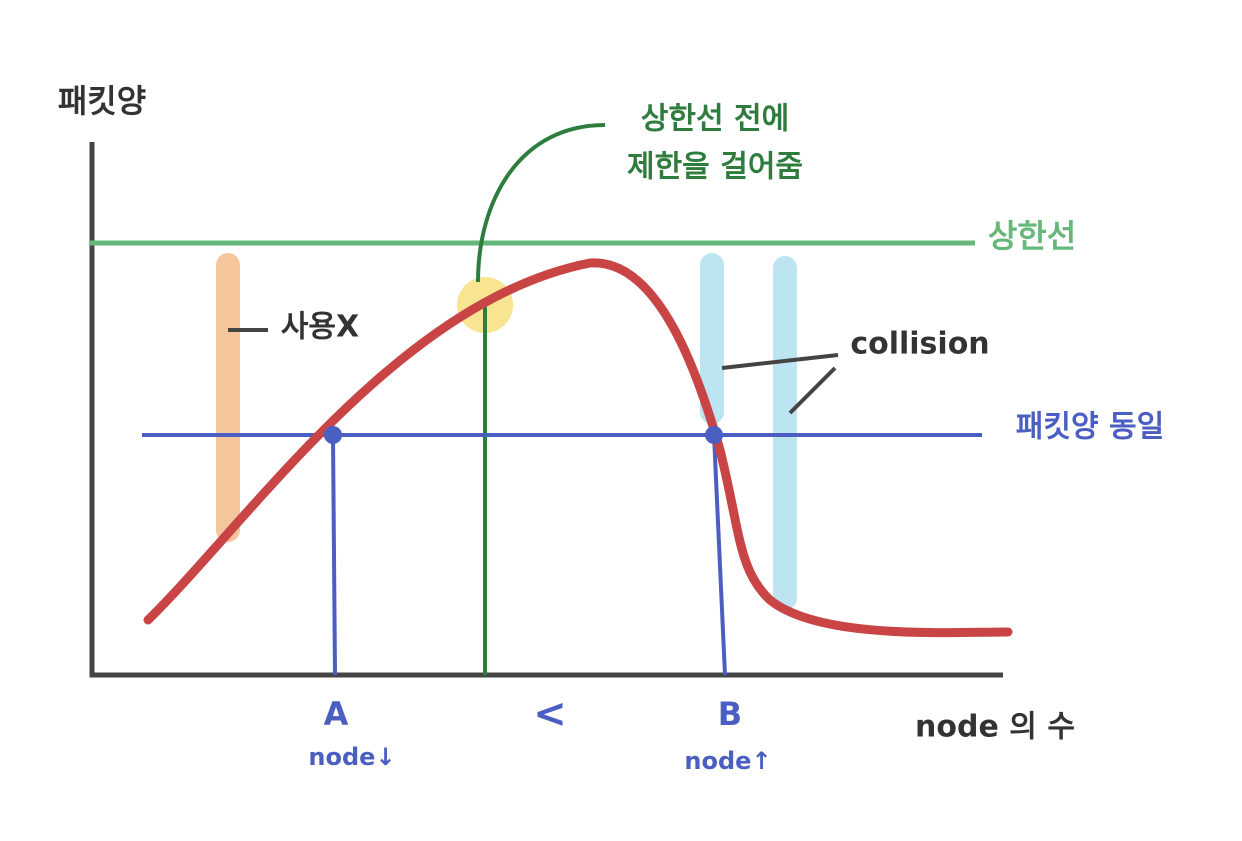  Describe the element at coordinates (102, 101) in the screenshot. I see `y-axis-label: 패킷양` at that location.